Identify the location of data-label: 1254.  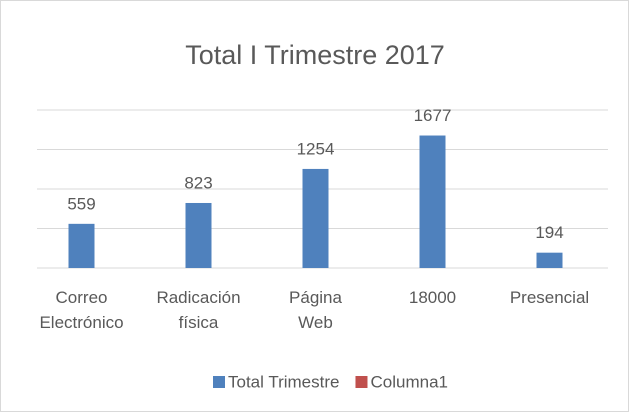
(316, 148).